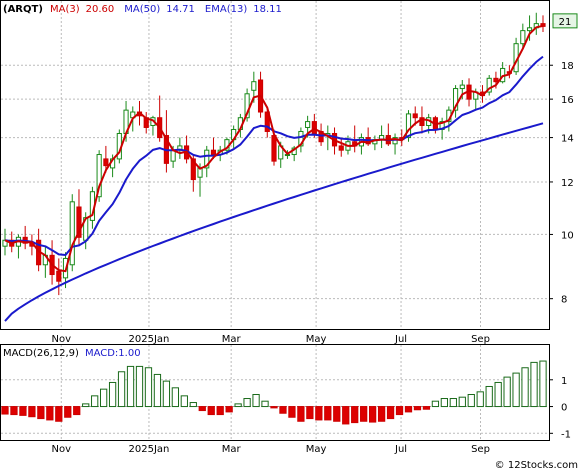 The image size is (580, 471). What do you see at coordinates (567, 235) in the screenshot?
I see `price-tick-label-10: 10` at bounding box center [567, 235].